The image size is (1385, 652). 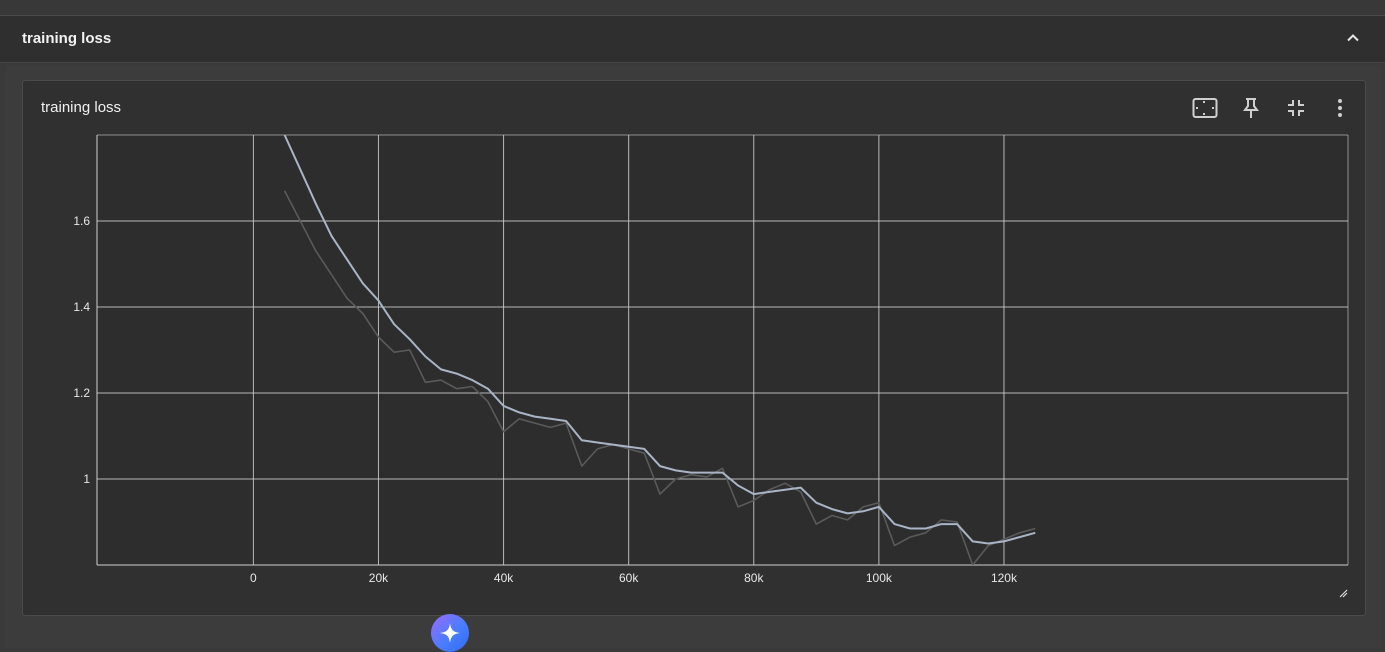 I want to click on fit-domain-button, so click(x=1205, y=108).